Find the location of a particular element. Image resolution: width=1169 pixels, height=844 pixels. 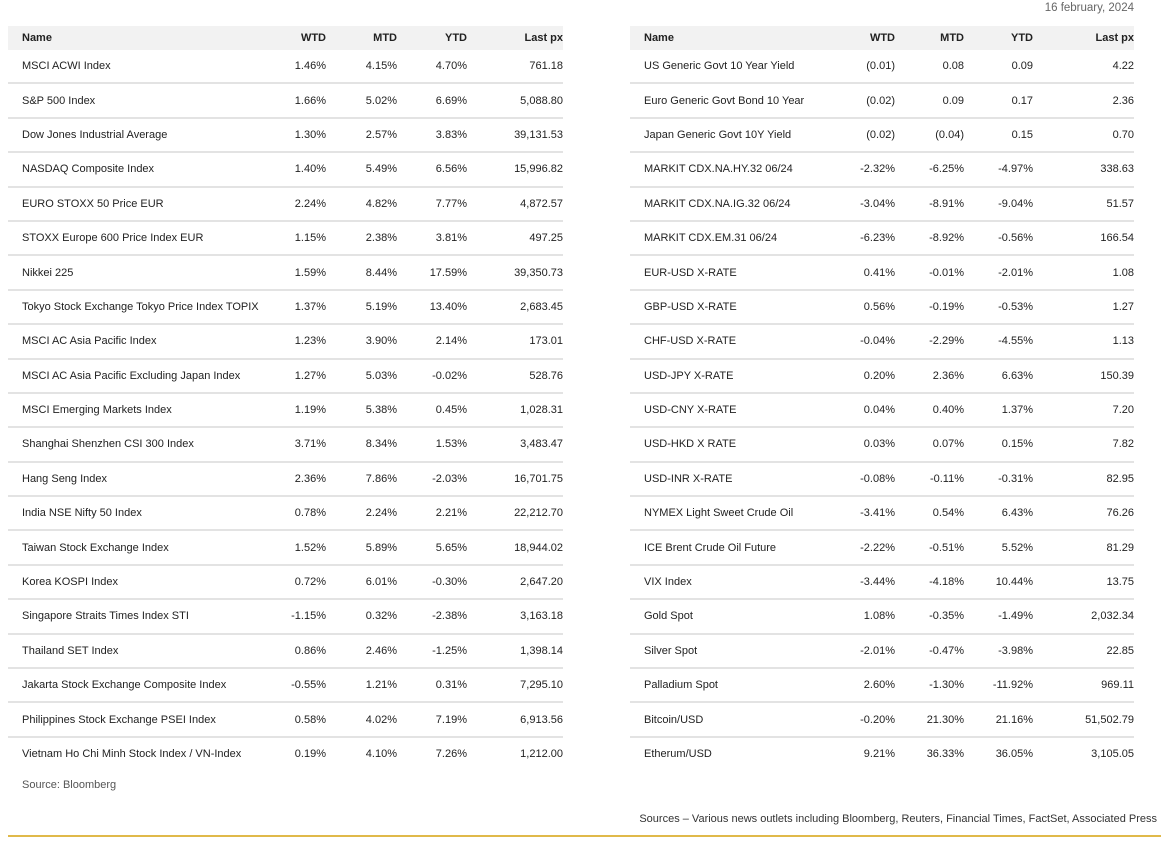

row-mtd-cell: -1.30% is located at coordinates (929, 686).